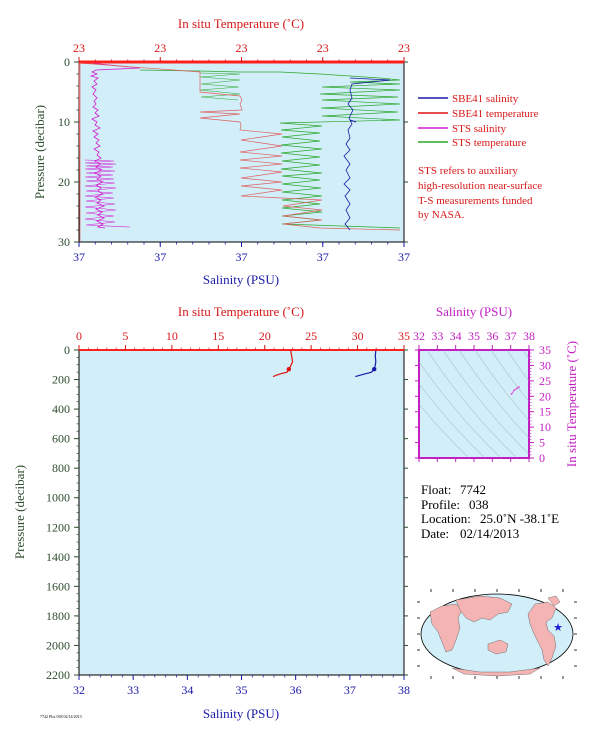 Image resolution: width=601 pixels, height=736 pixels. What do you see at coordinates (485, 99) in the screenshot?
I see `legend-label-sbe41-salinity: SBE41 salinity` at bounding box center [485, 99].